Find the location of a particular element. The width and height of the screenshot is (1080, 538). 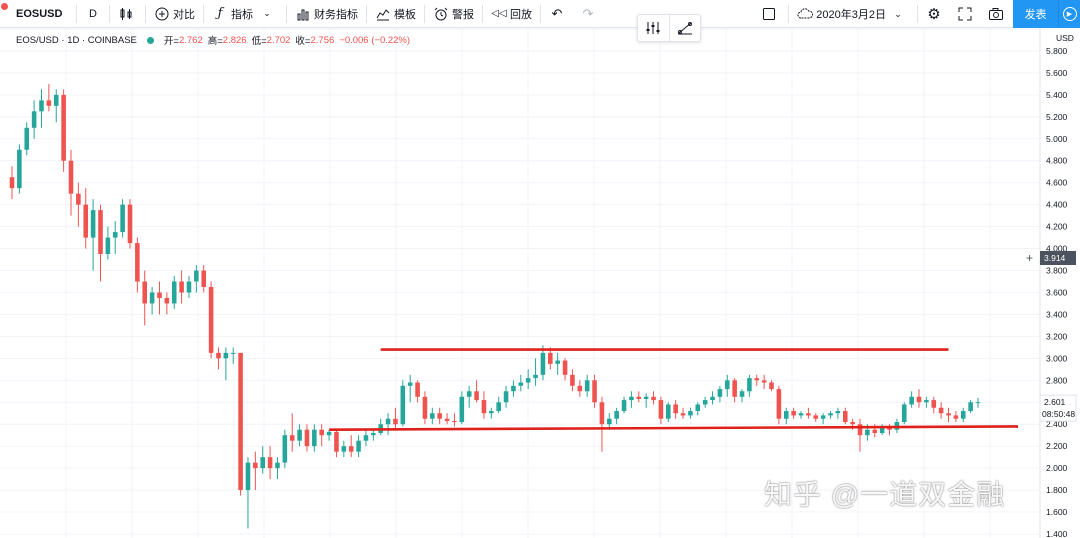

play-button: ▶ is located at coordinates (1069, 14).